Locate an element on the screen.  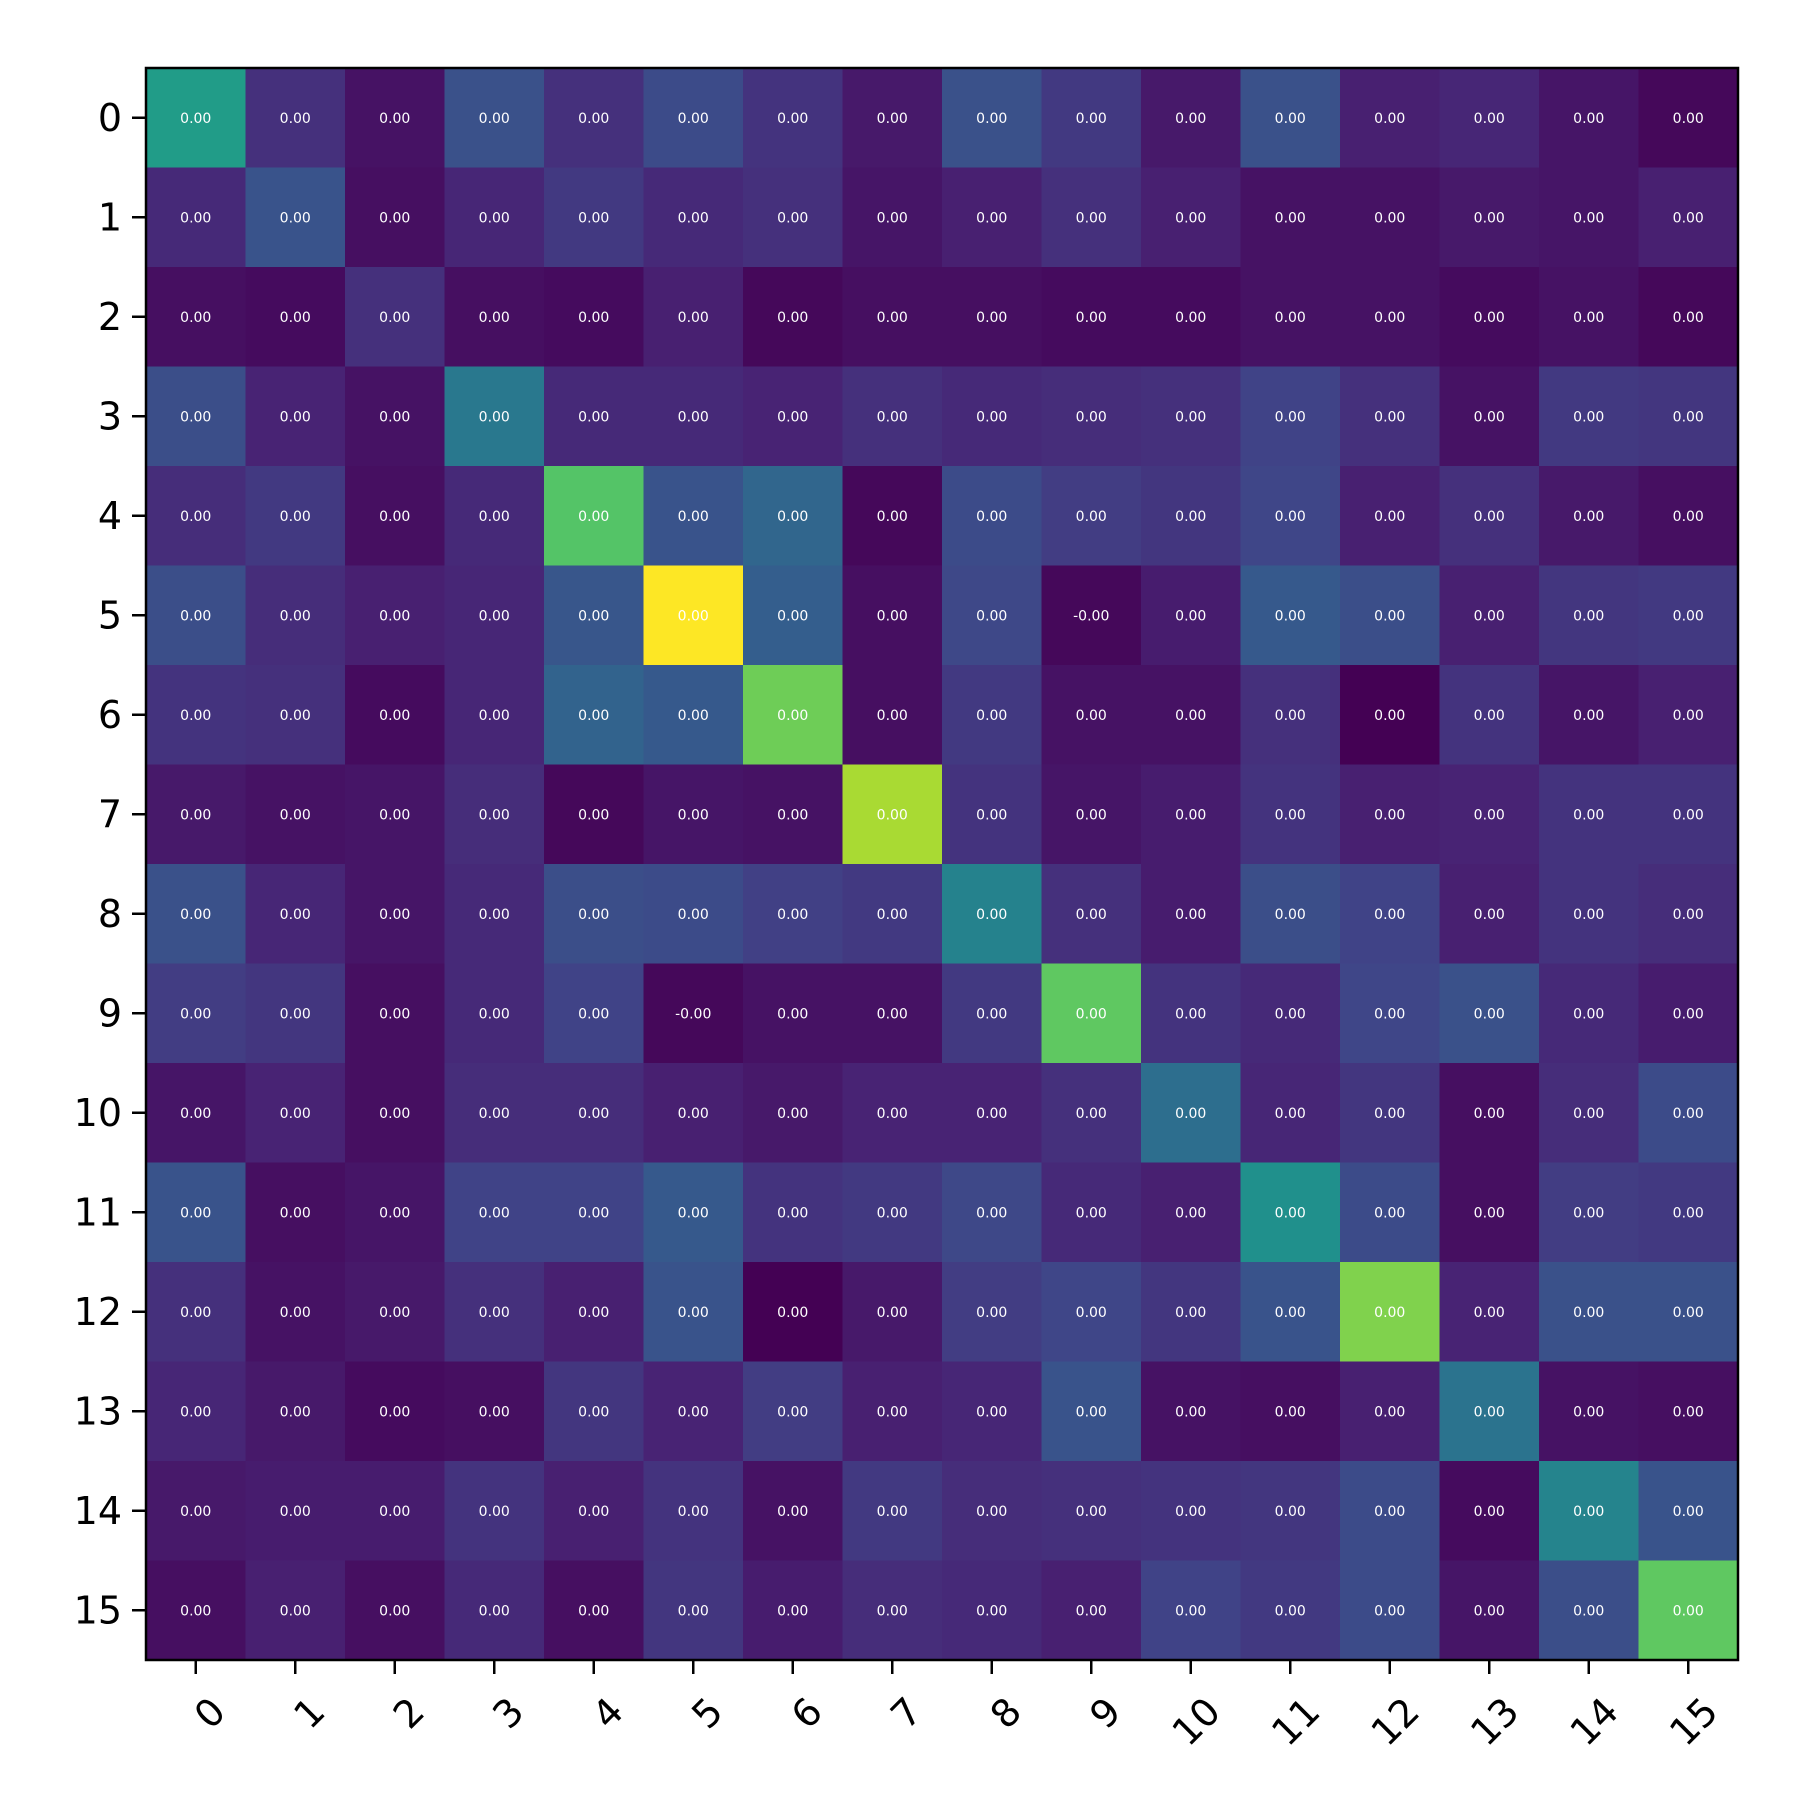
cell-label-5-10: 0.00 is located at coordinates (1190, 616).